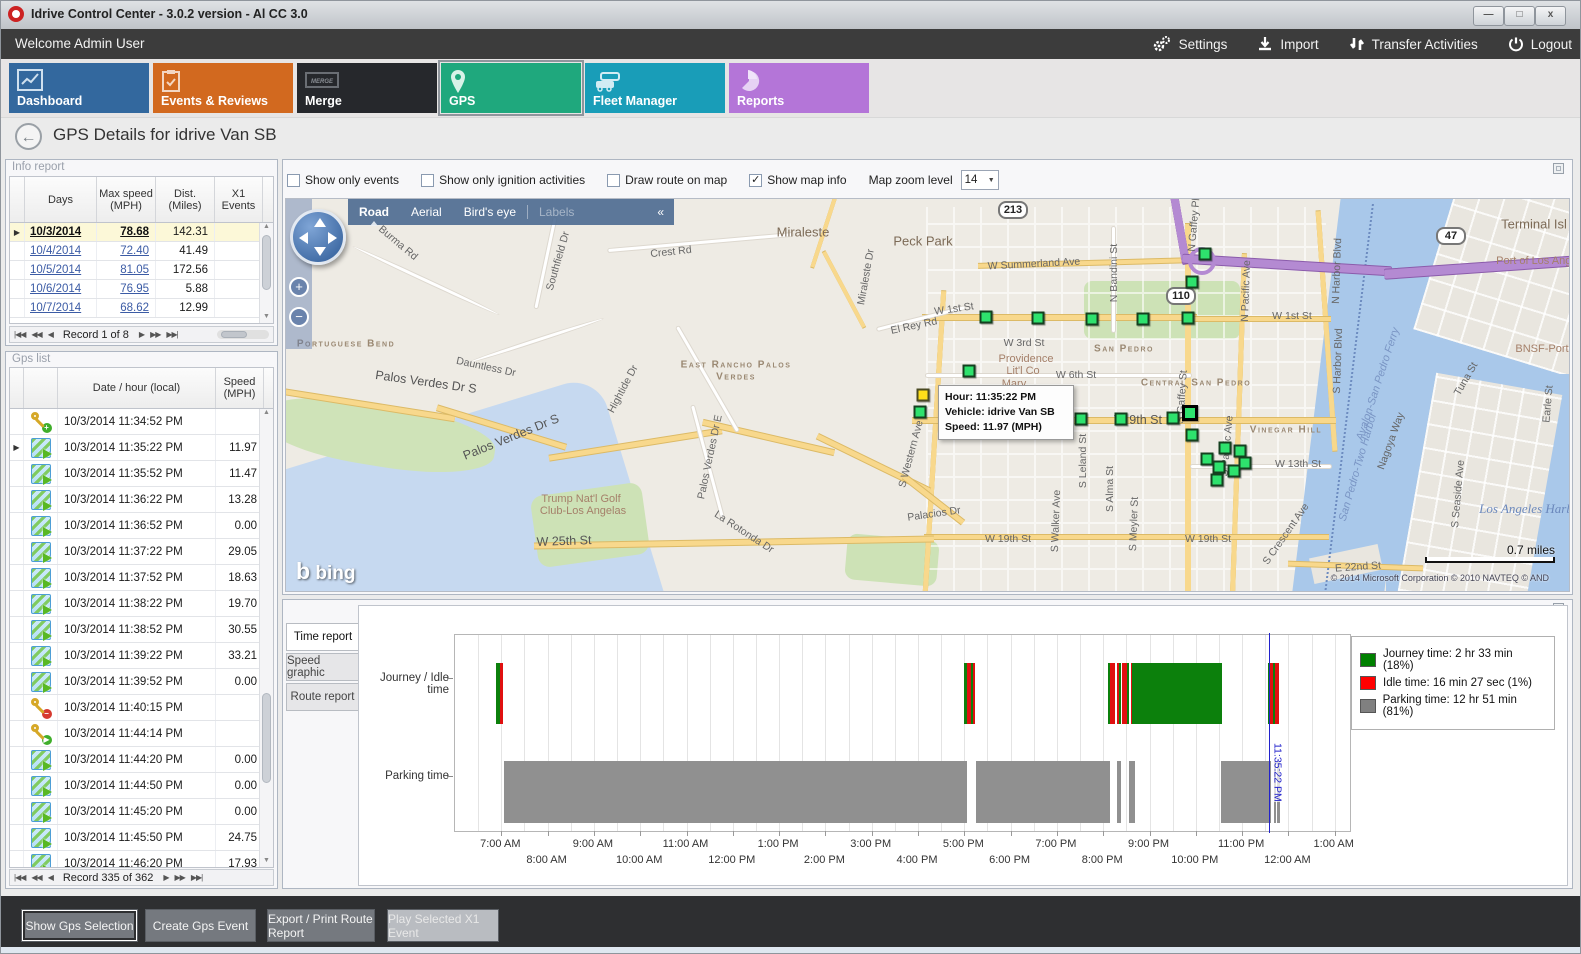  Describe the element at coordinates (185, 199) in the screenshot. I see `header-cell-2: Dist. (Miles)` at that location.